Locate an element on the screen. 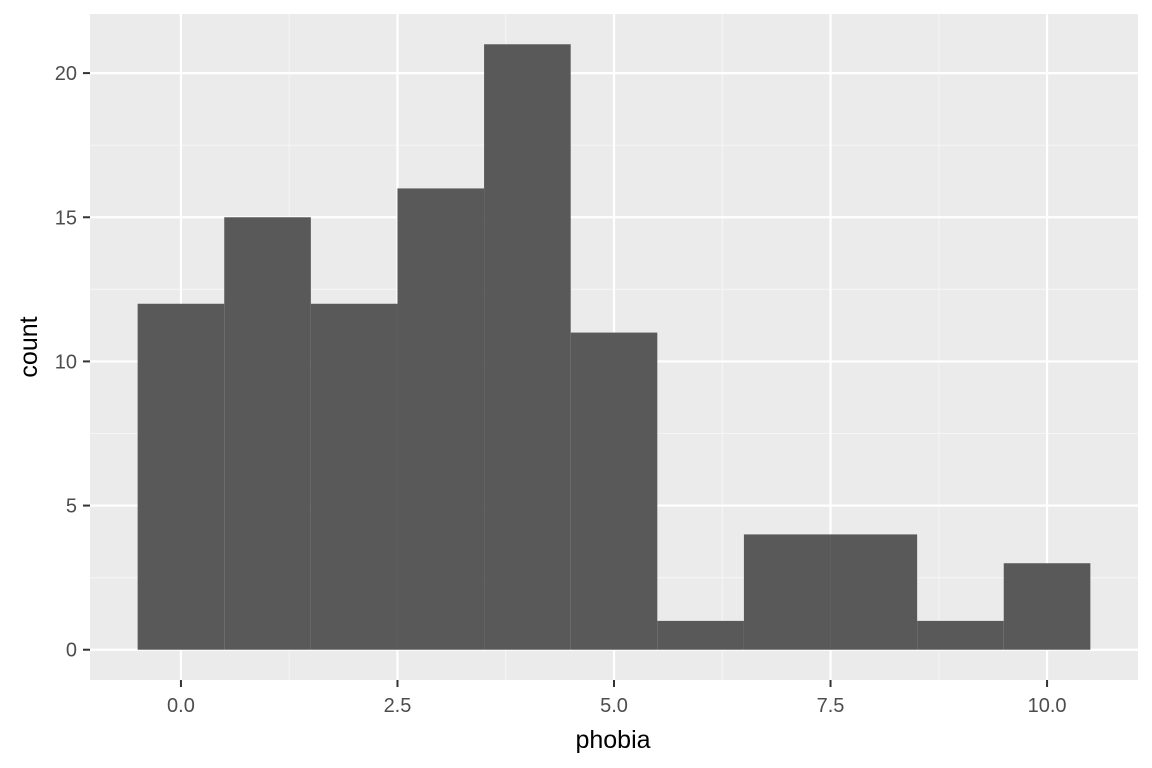 The height and width of the screenshot is (768, 1152). y-axis: 0 5 10 15 20 is located at coordinates (72, 362).